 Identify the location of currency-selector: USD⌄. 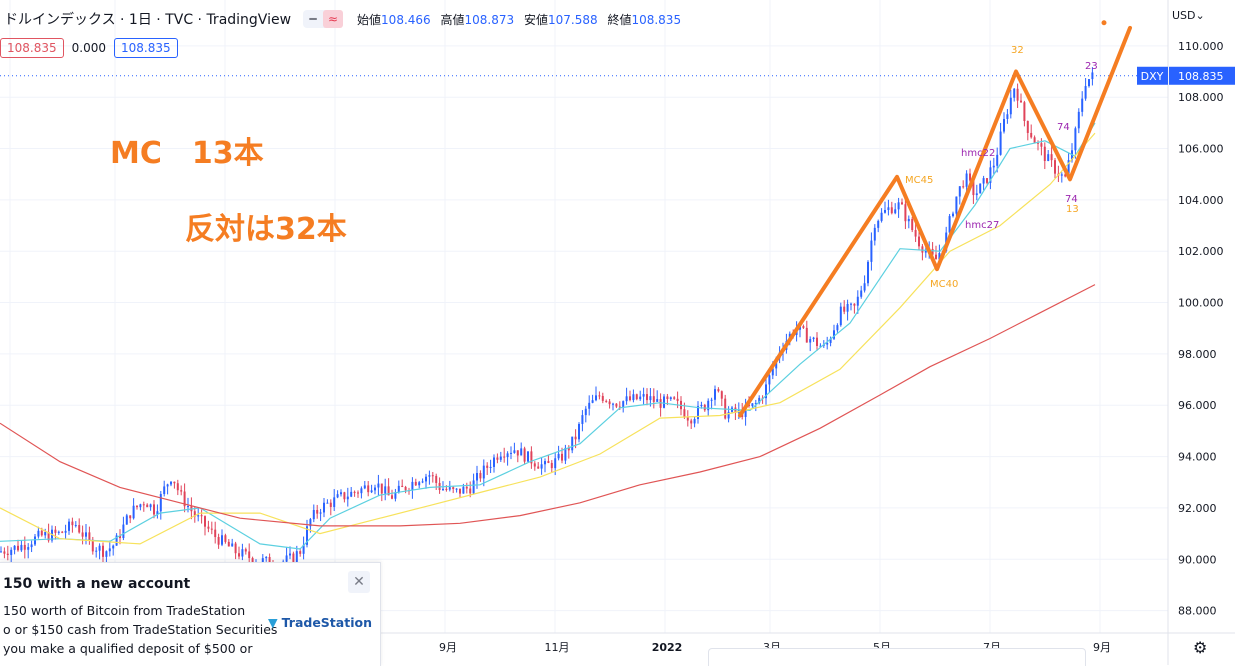
(1188, 15).